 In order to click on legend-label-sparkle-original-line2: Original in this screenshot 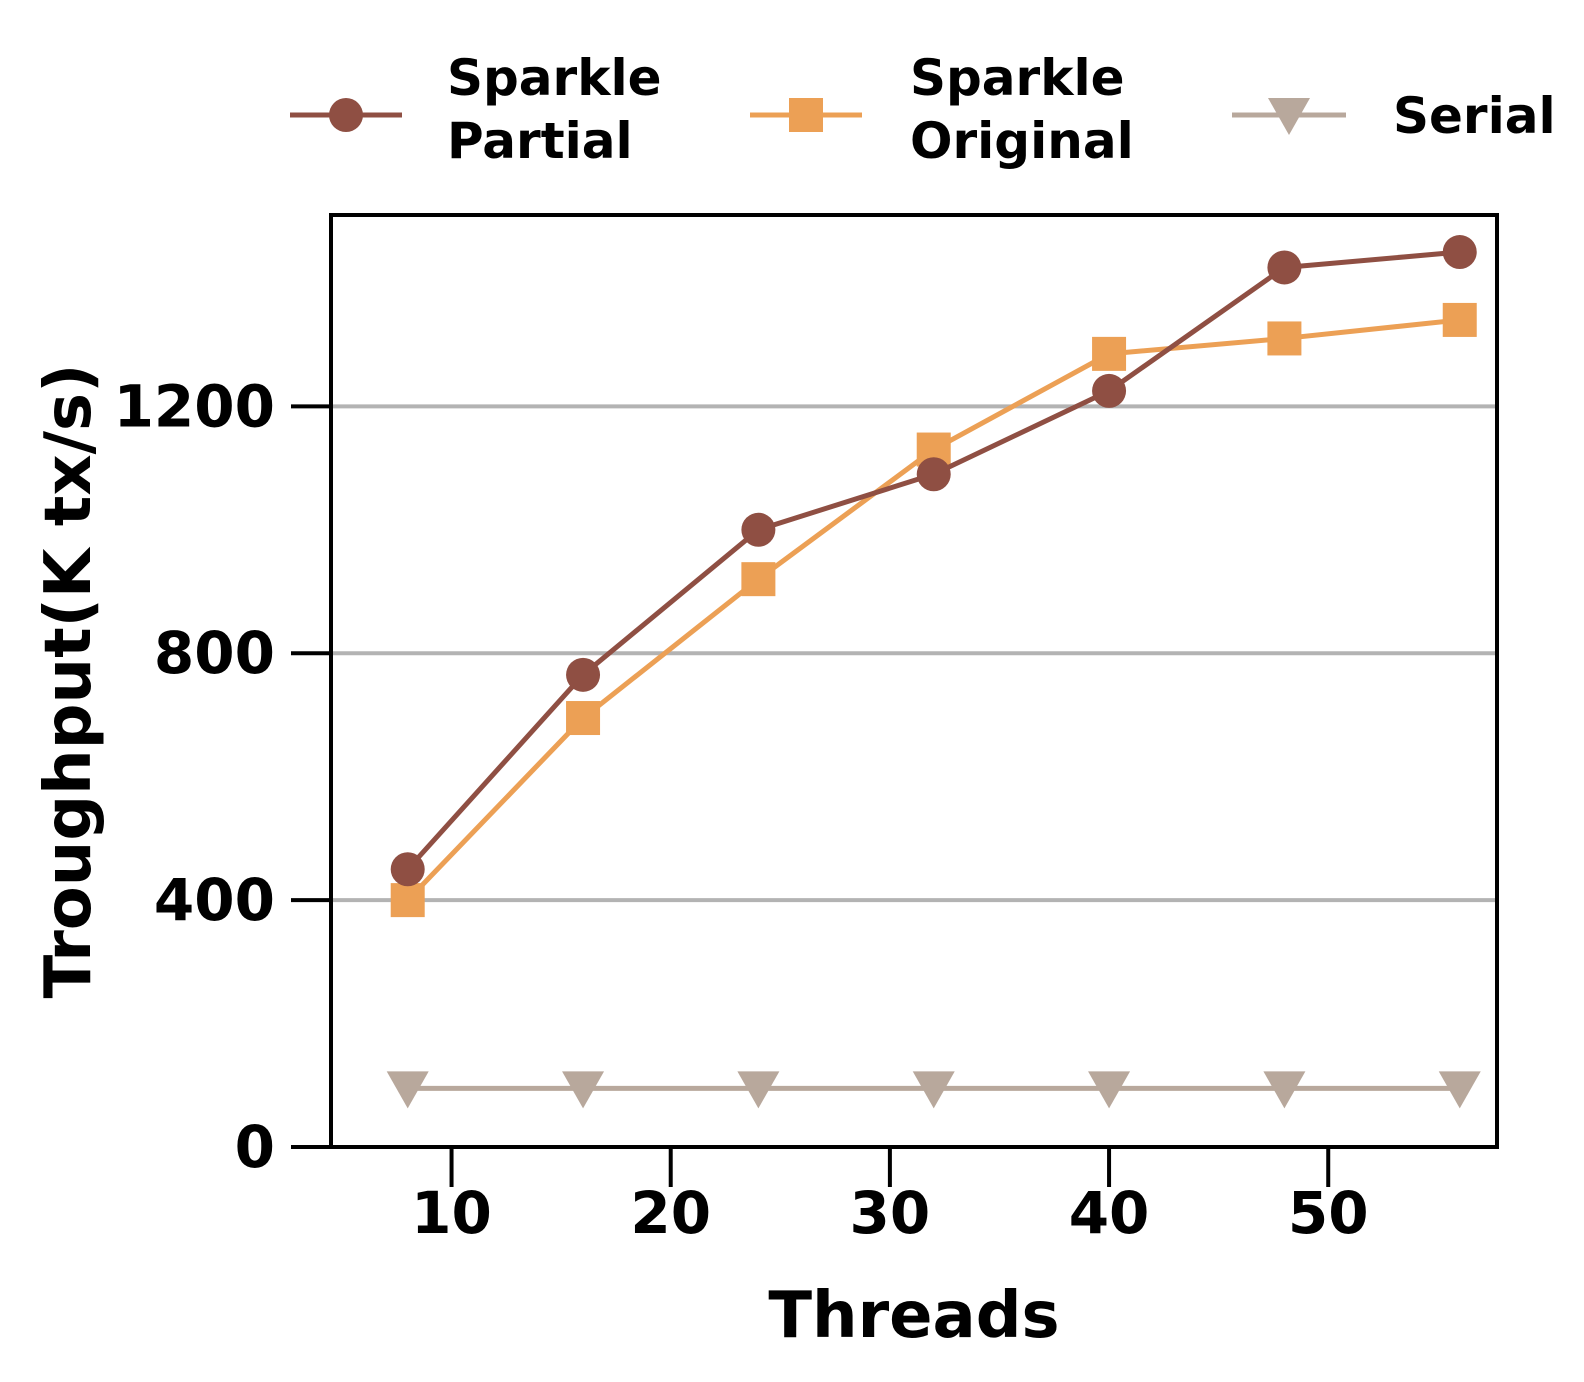, I will do `click(1022, 141)`.